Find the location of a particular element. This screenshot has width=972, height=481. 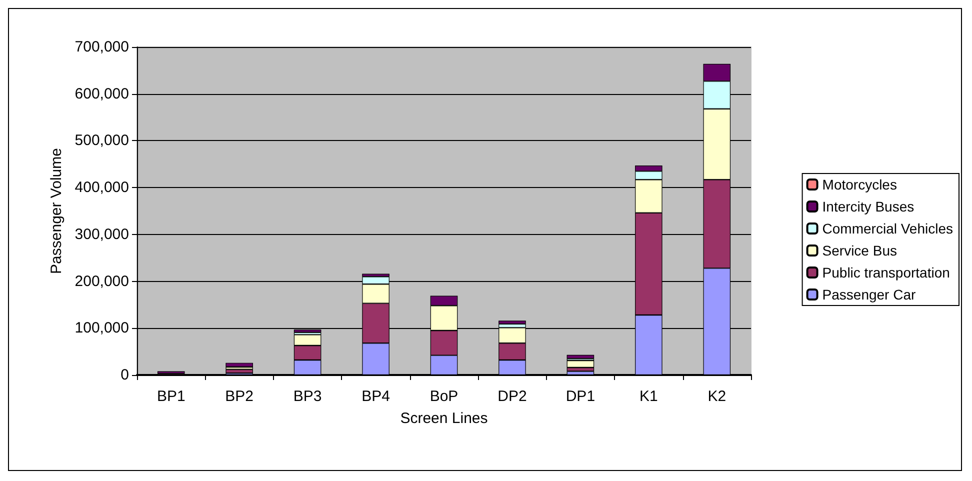

y-tick-label: 600,000 is located at coordinates (101, 93).